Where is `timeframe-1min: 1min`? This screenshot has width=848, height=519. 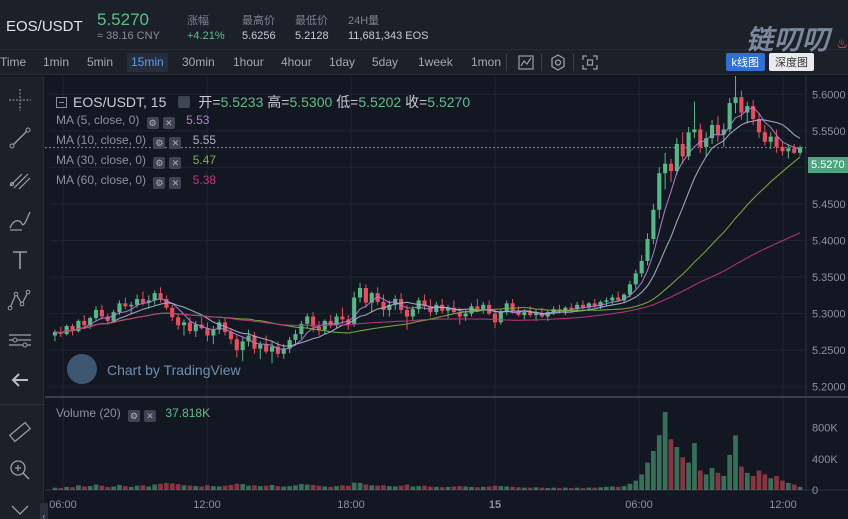 timeframe-1min: 1min is located at coordinates (56, 62).